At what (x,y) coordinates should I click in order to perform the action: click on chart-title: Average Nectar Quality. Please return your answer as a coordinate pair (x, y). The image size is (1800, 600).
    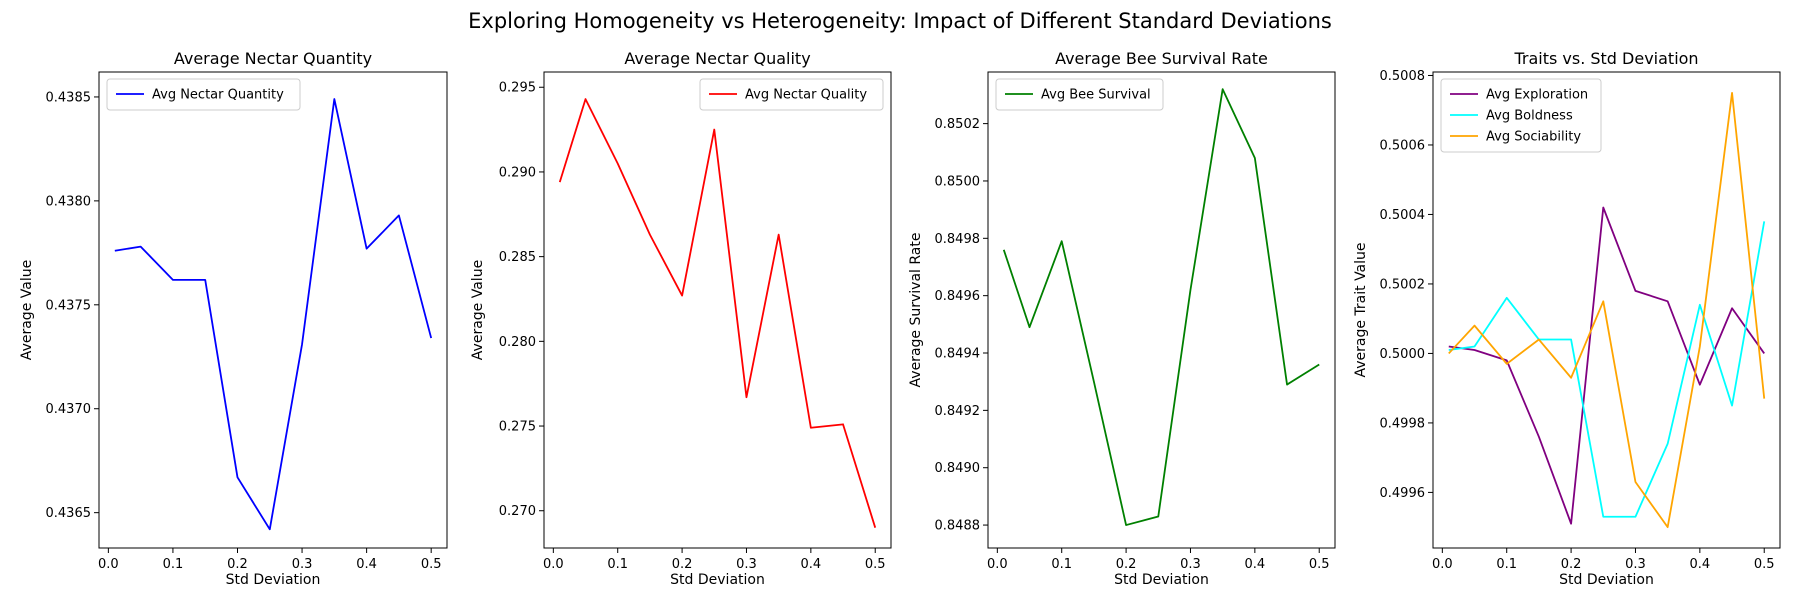
    Looking at the image, I should click on (717, 58).